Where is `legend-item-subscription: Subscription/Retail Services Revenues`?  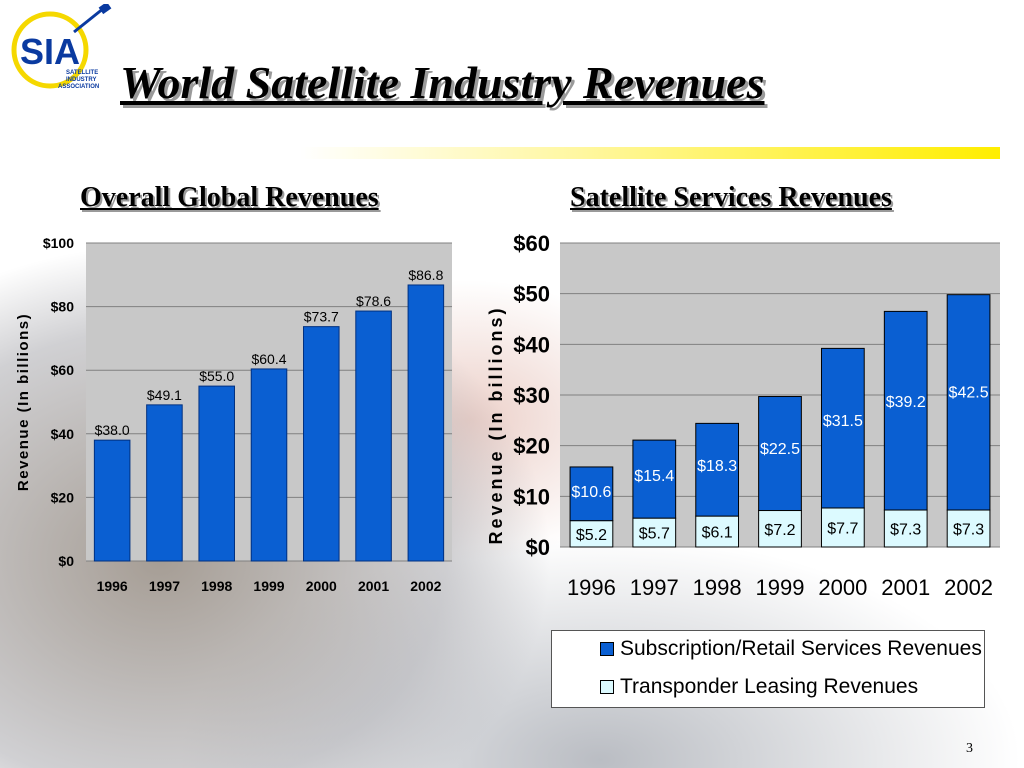 legend-item-subscription: Subscription/Retail Services Revenues is located at coordinates (791, 649).